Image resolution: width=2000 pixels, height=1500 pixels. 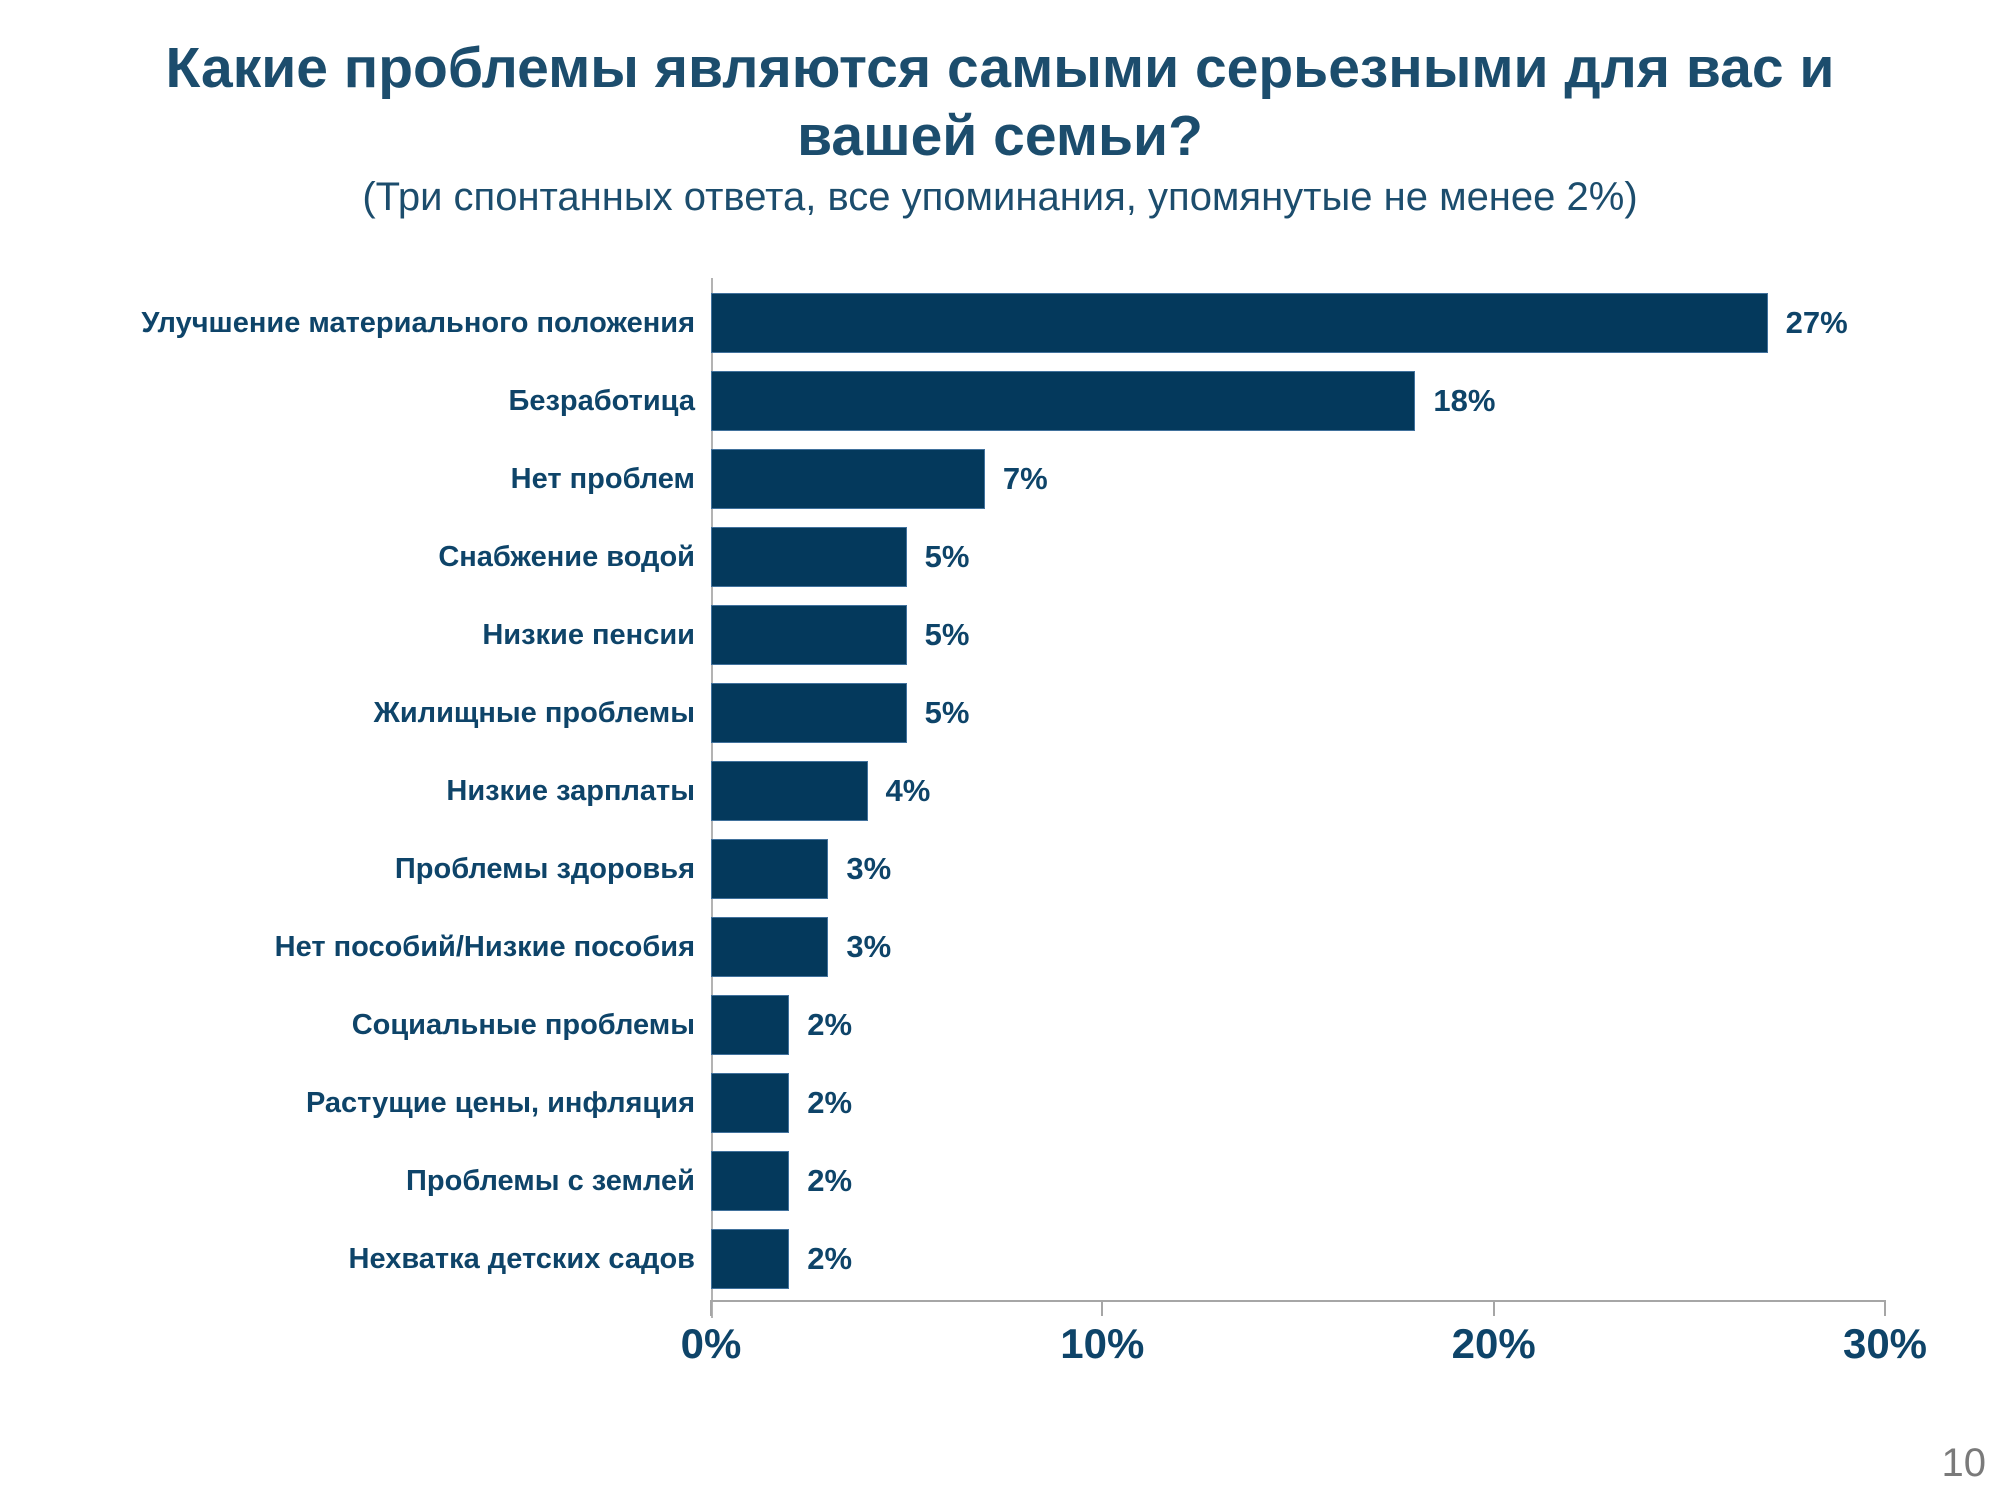 I want to click on bar-row: Улучшение материального положения 27%, so click(x=1010, y=323).